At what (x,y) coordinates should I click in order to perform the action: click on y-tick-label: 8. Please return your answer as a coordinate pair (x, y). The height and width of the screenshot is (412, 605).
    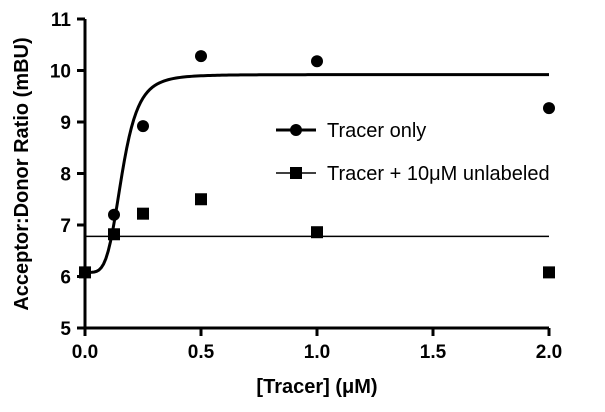
    Looking at the image, I should click on (65, 175).